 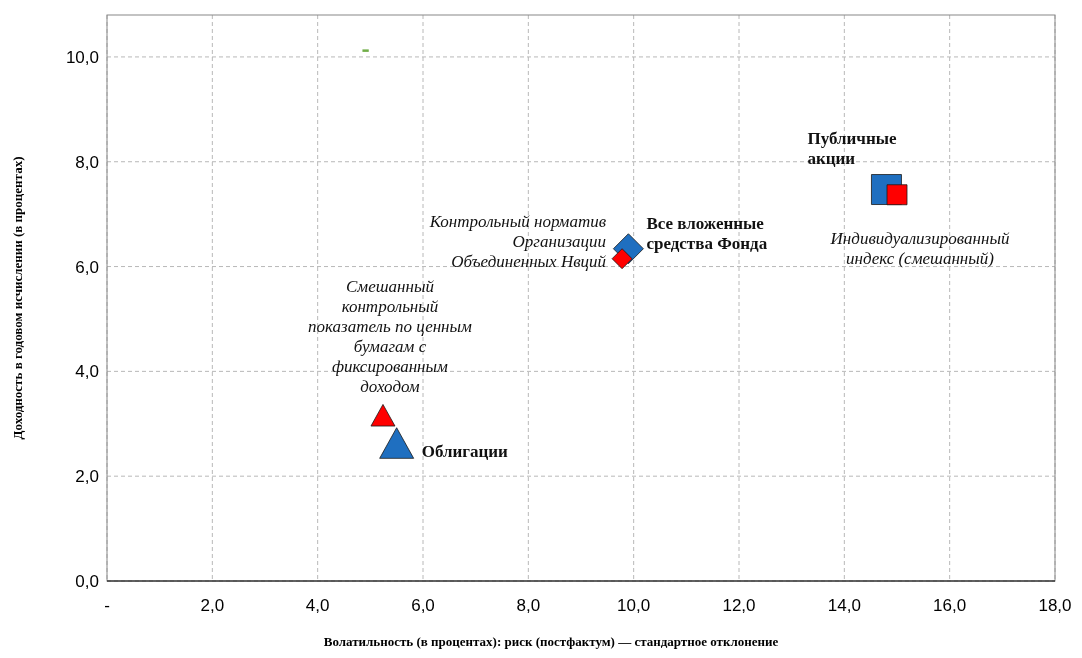 What do you see at coordinates (107, 605) in the screenshot?
I see `x-tick-label: -` at bounding box center [107, 605].